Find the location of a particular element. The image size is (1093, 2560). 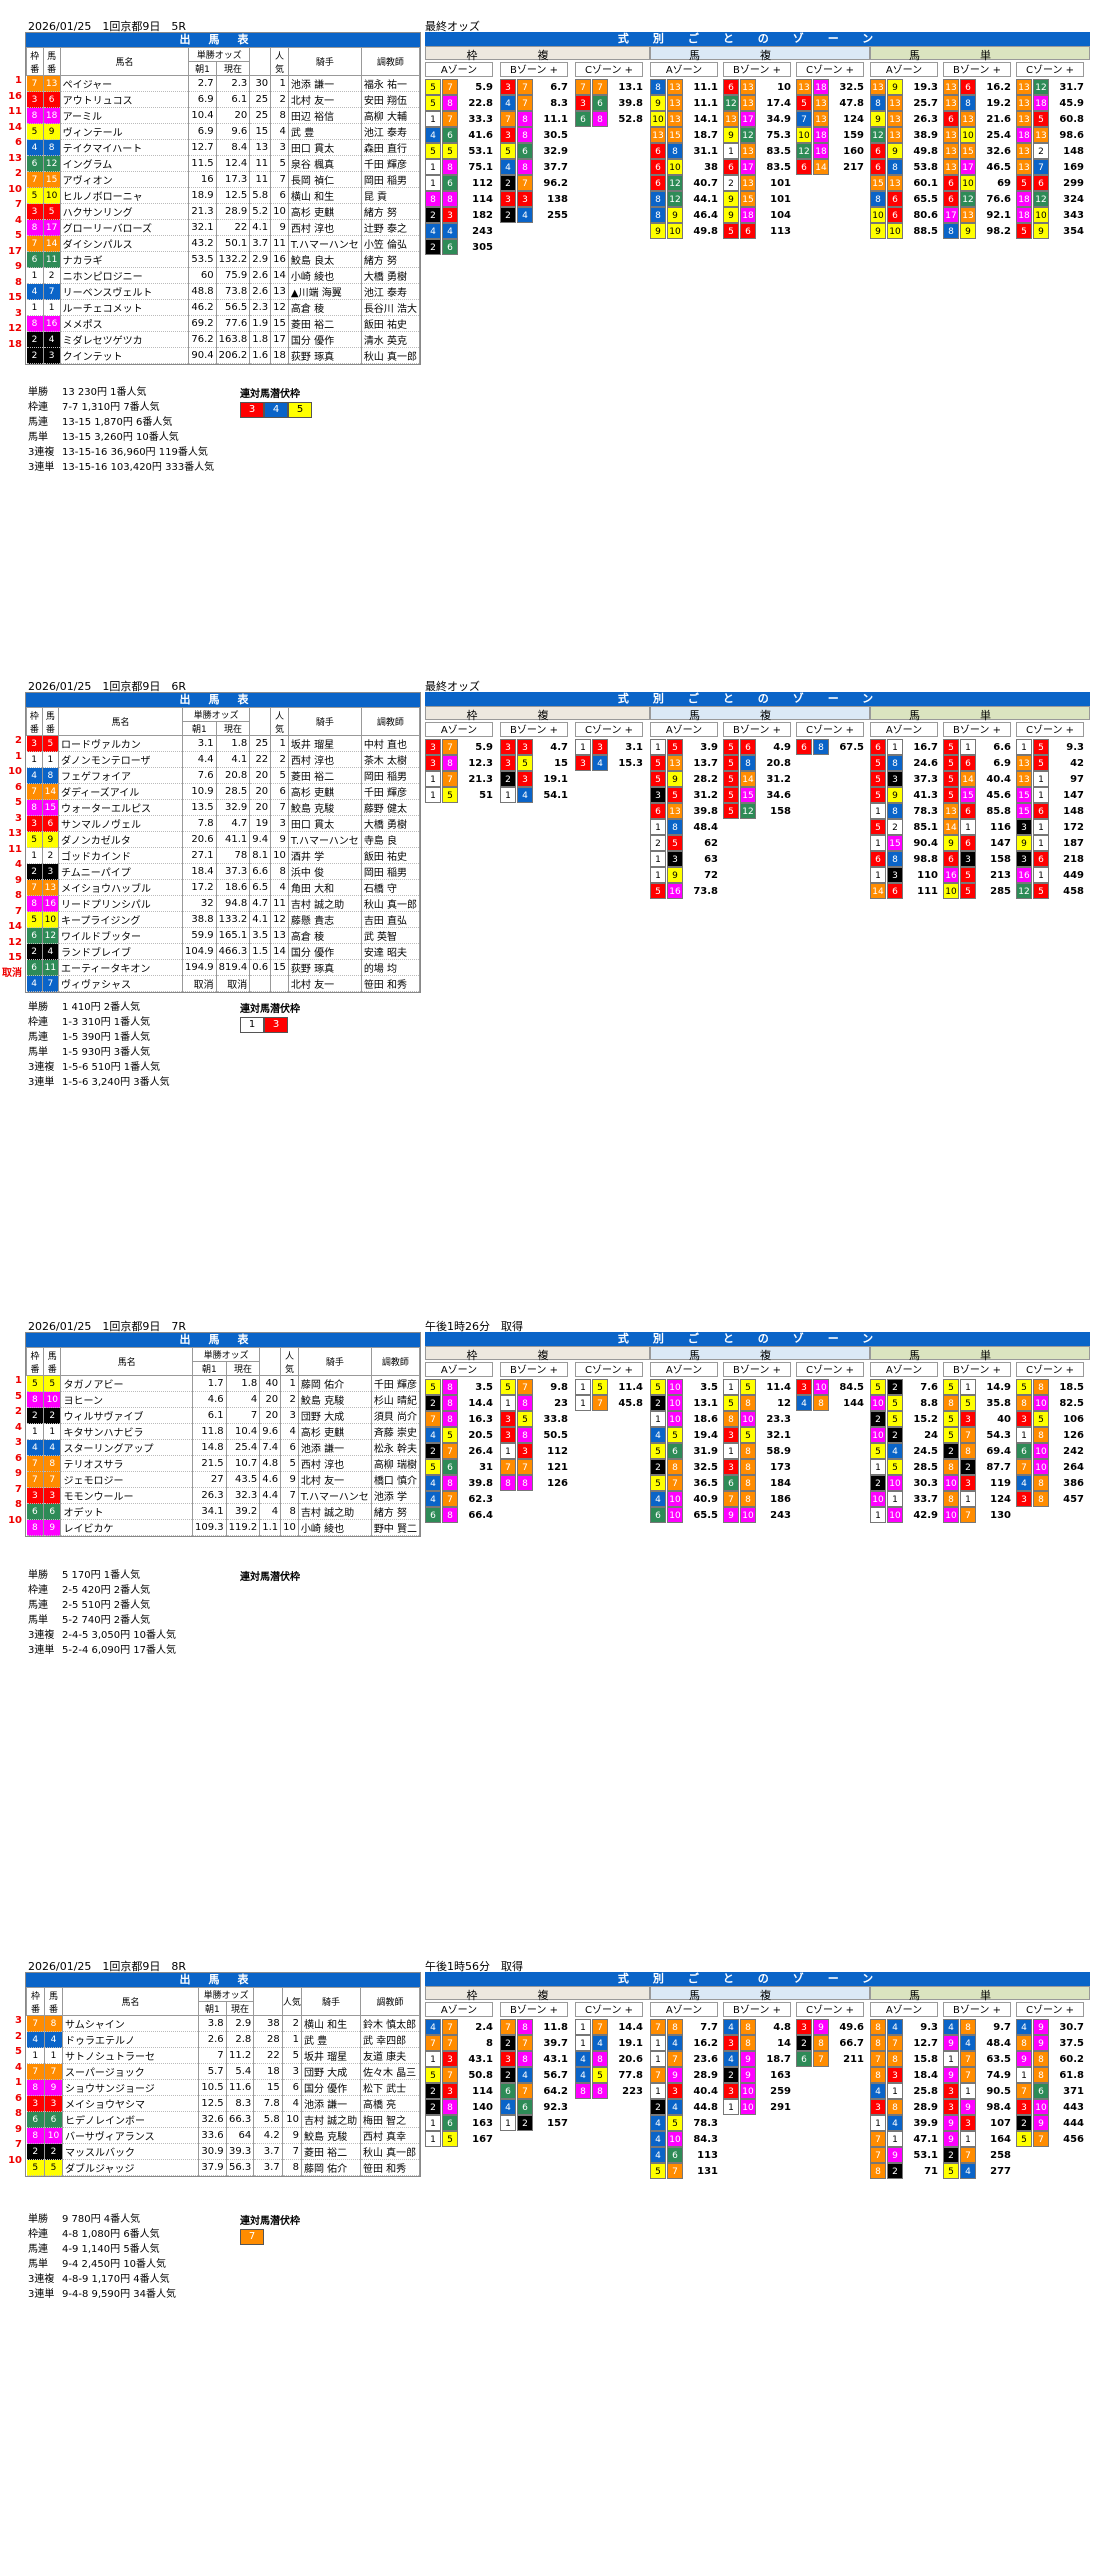

horse-row: 8 10 バーサヴィアランス 33.6 64 4.2 9 鮫島 克駿 西村 真幸 is located at coordinates (223, 2135).